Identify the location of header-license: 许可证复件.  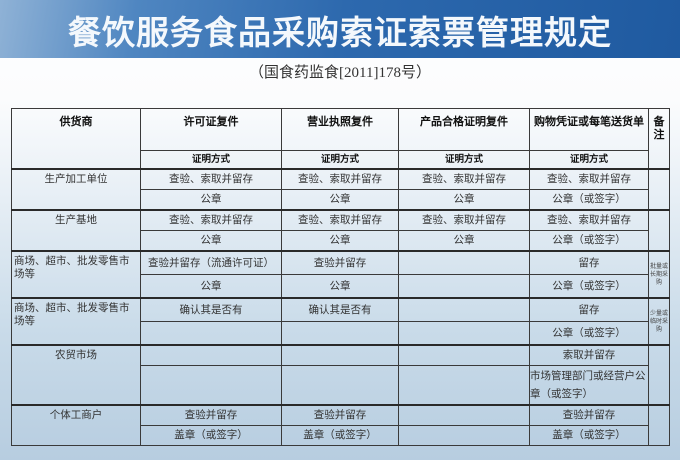
(211, 129).